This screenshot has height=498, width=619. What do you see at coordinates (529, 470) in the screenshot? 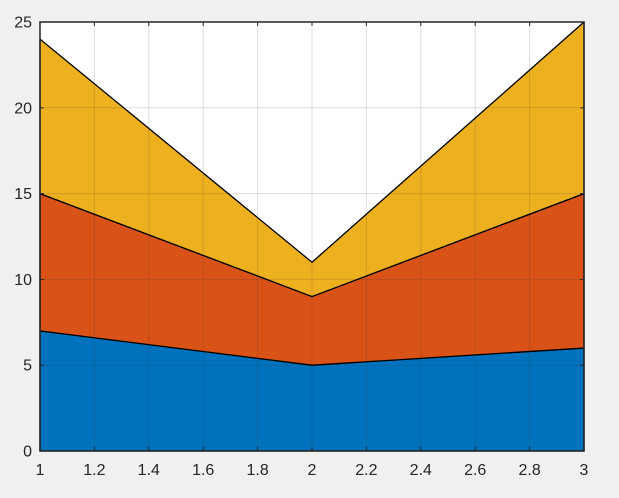
I see `x-tick-label: 2.8` at bounding box center [529, 470].